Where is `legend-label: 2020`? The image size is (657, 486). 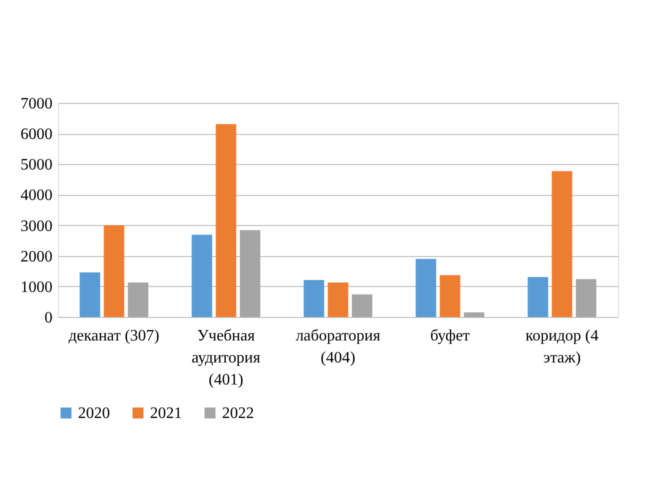 legend-label: 2020 is located at coordinates (94, 413).